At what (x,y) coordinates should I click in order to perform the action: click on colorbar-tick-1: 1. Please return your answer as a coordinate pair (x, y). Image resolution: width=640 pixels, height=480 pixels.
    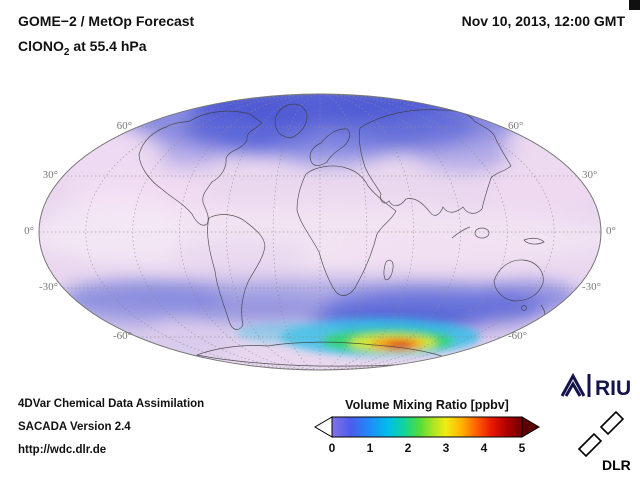
    Looking at the image, I should click on (370, 448).